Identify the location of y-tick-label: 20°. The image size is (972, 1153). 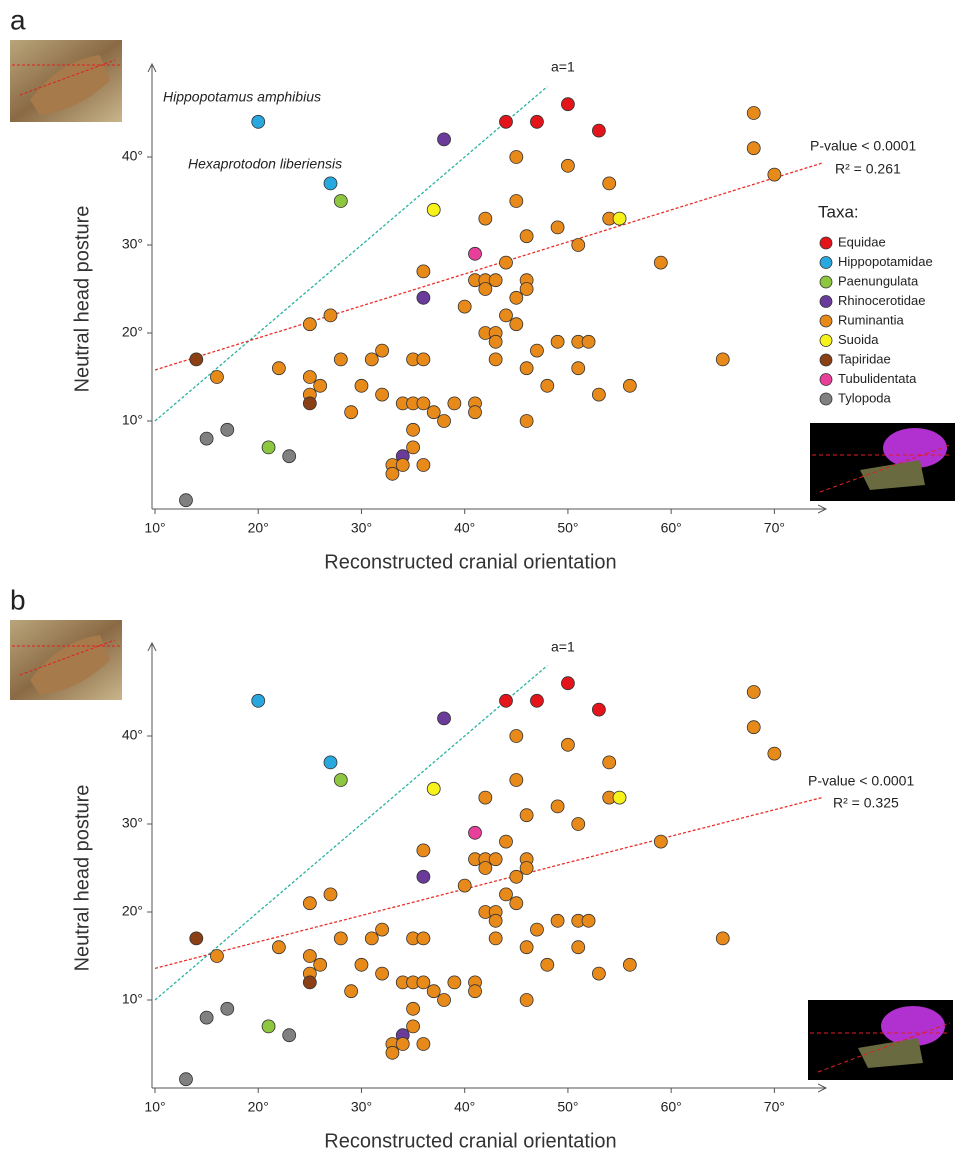
(132, 332).